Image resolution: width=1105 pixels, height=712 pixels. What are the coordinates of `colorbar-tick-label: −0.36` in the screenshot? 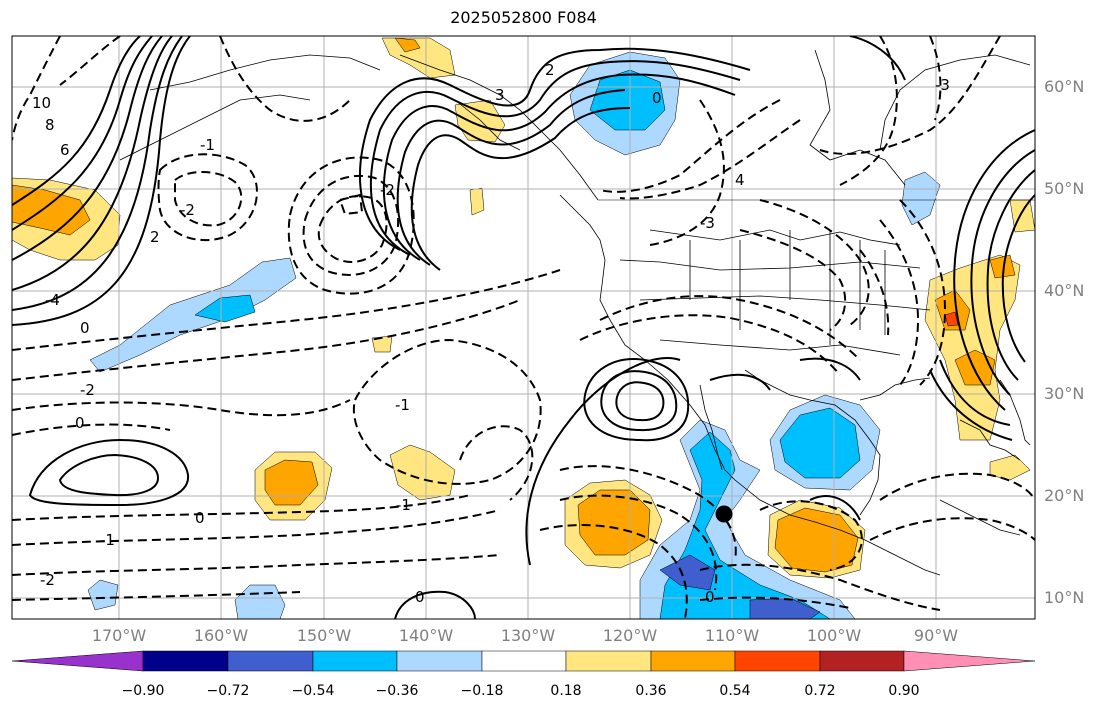 It's located at (397, 691).